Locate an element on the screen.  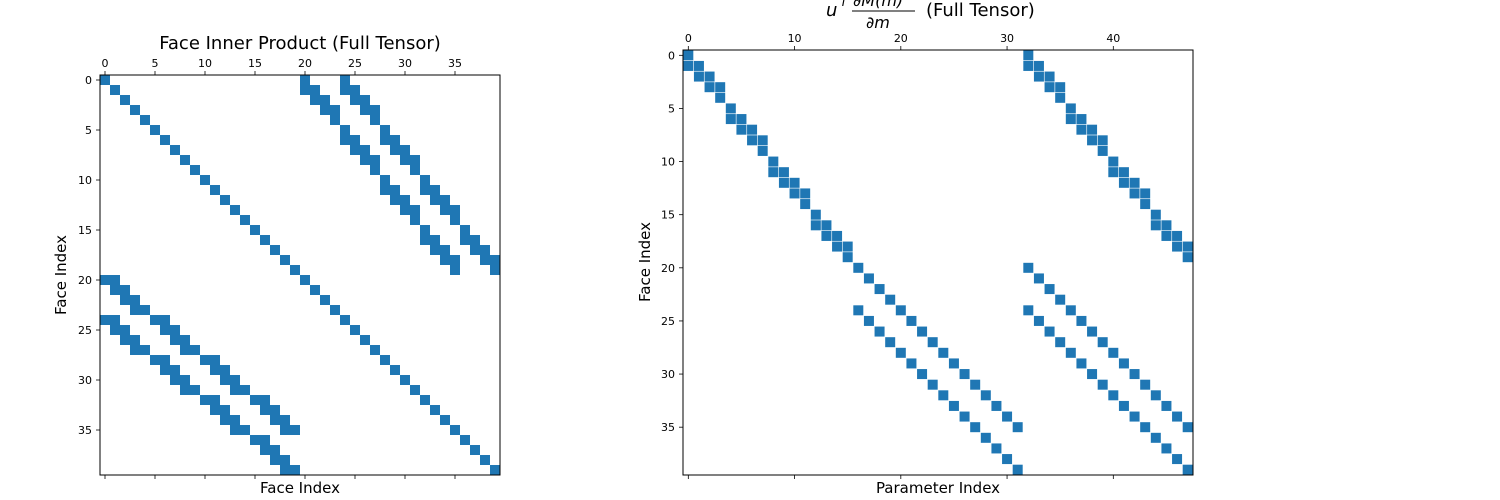
x-tick-label: 10 is located at coordinates (205, 63).